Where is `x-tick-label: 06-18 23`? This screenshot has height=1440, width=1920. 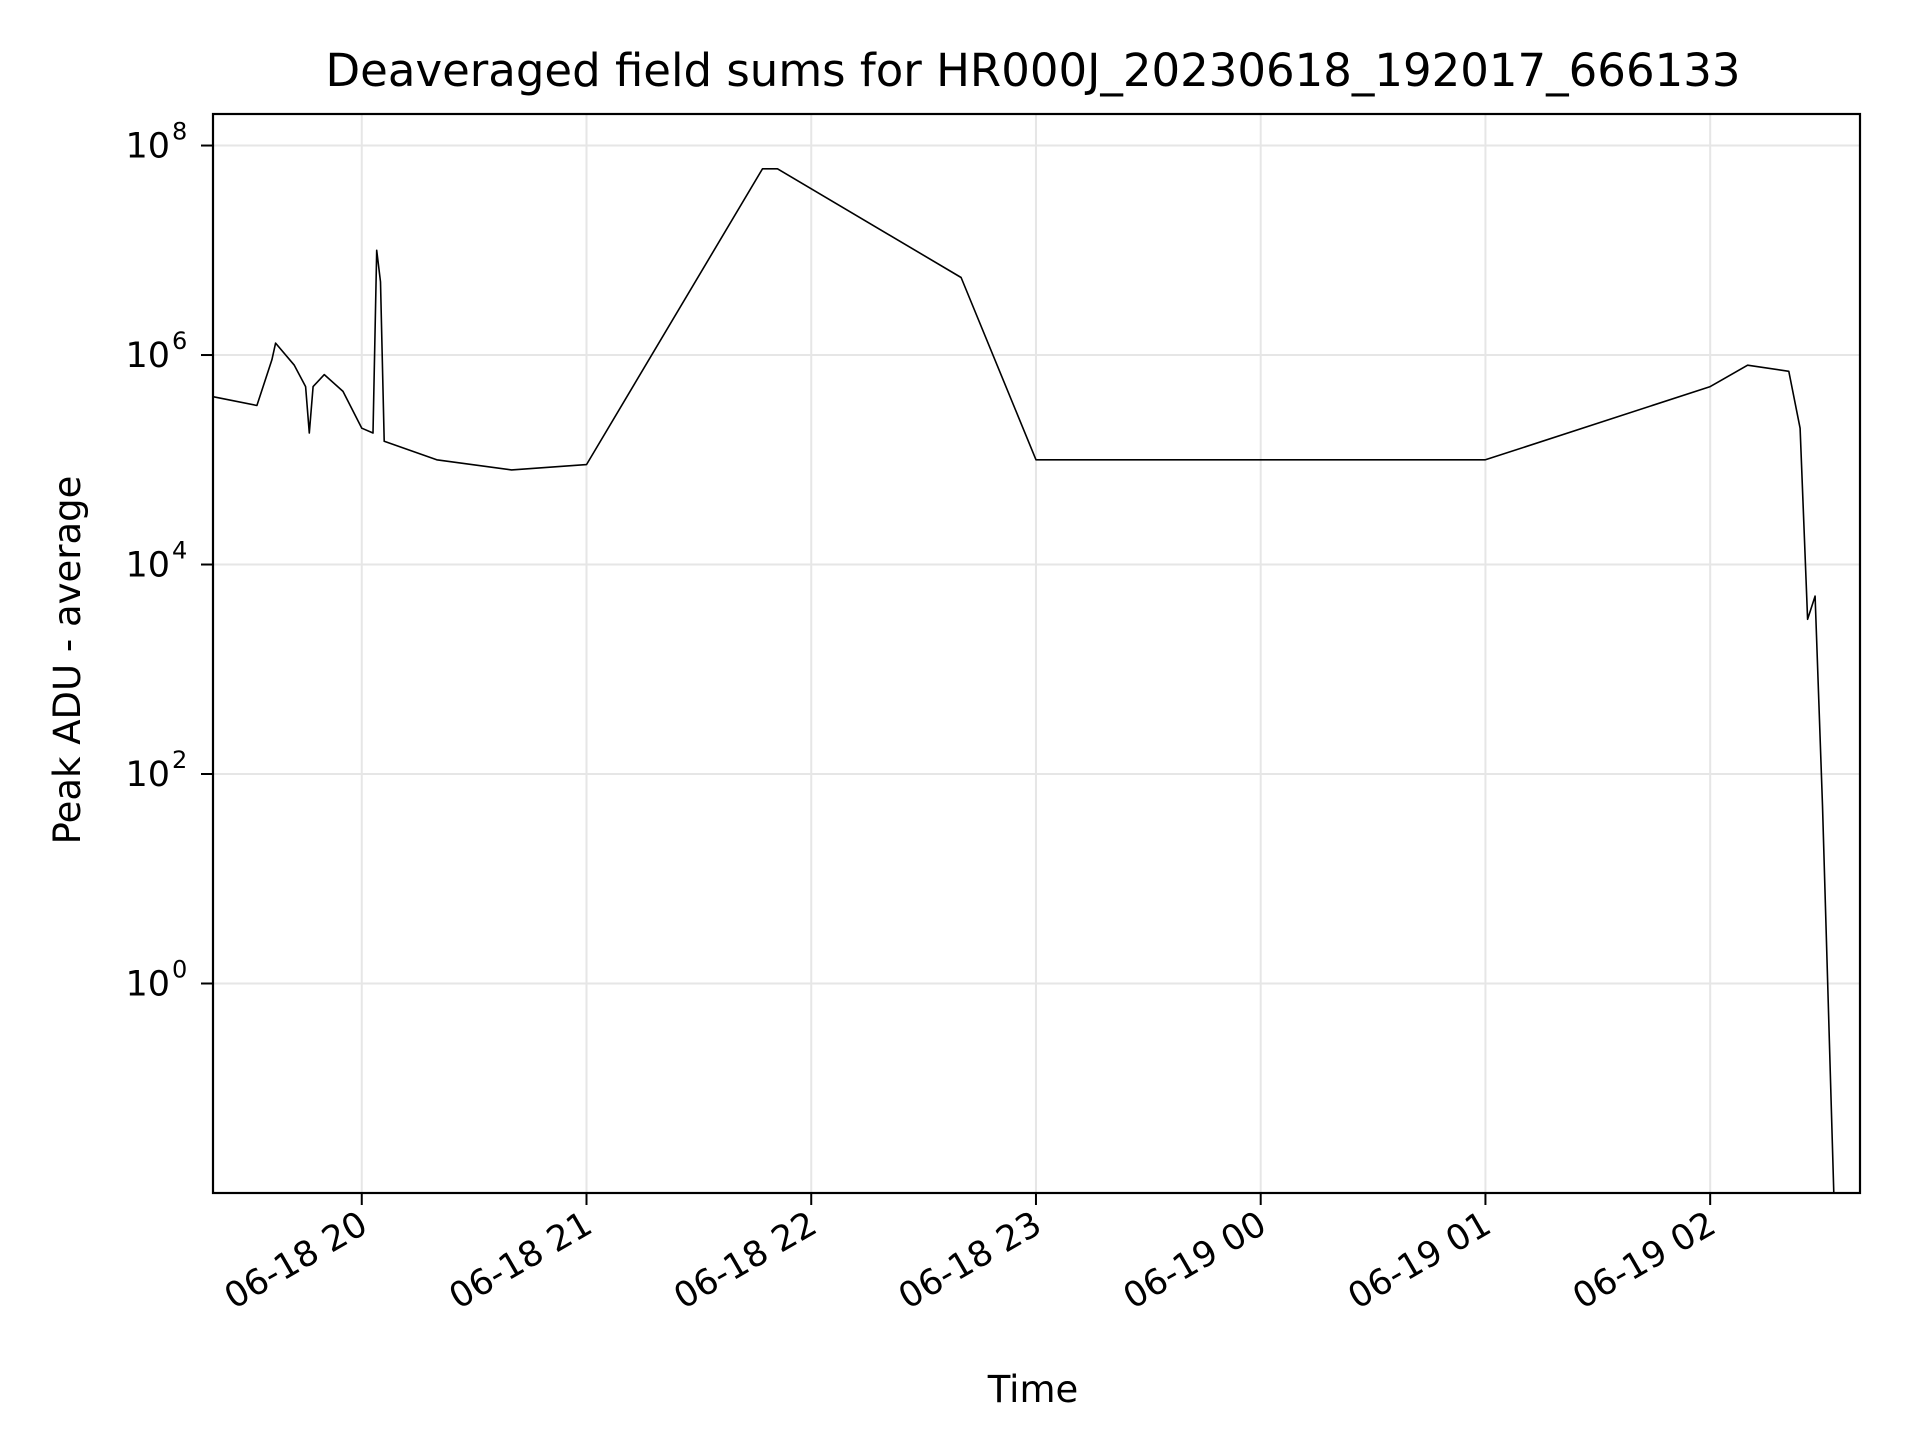
x-tick-label: 06-18 23 is located at coordinates (970, 1260).